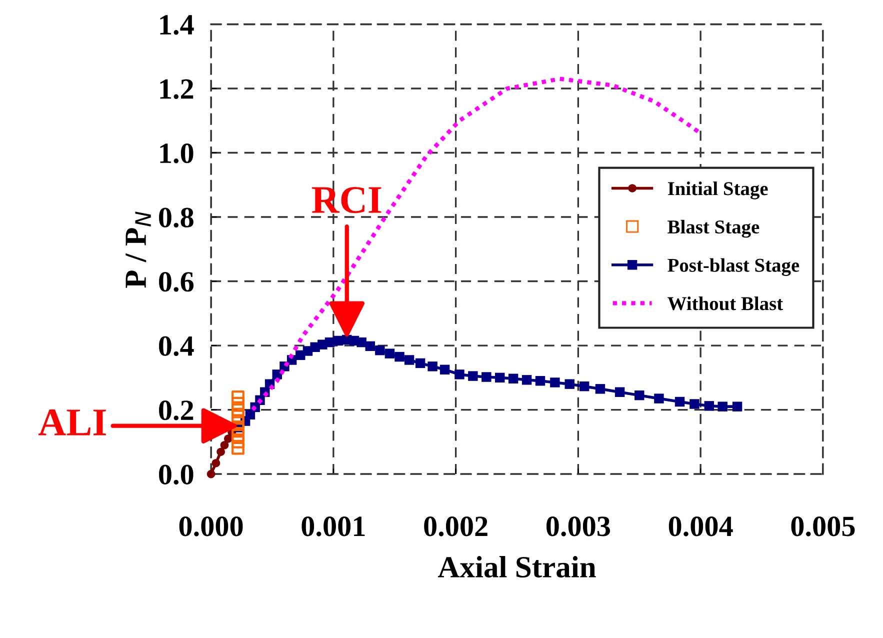 Image resolution: width=883 pixels, height=638 pixels. Describe the element at coordinates (517, 567) in the screenshot. I see `x-axis-title: Axial Strain` at that location.